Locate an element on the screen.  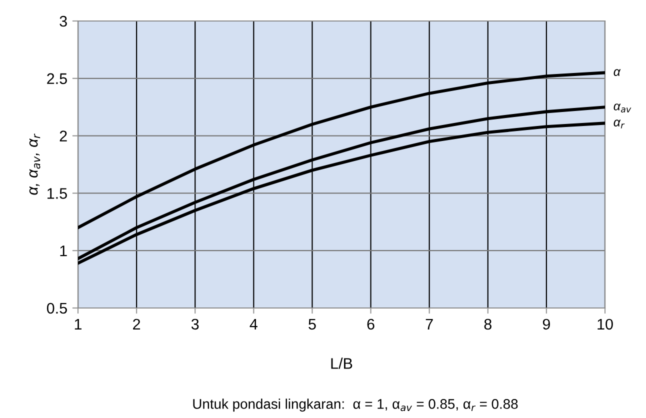
x-tick-label: 4 is located at coordinates (254, 324).